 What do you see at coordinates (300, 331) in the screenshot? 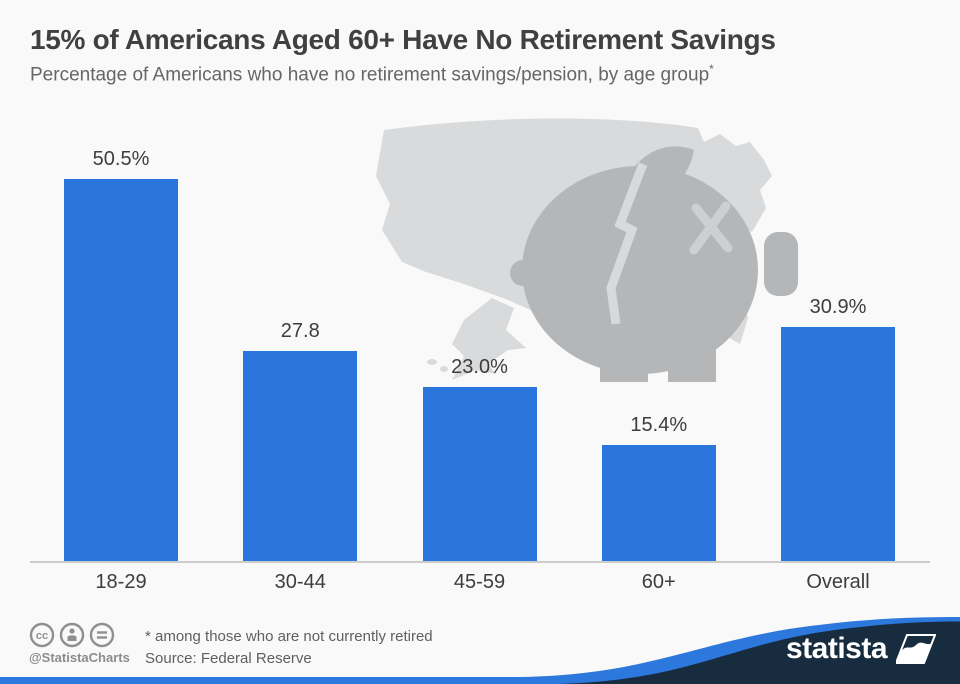
I see `bar-value-label: 27.8` at bounding box center [300, 331].